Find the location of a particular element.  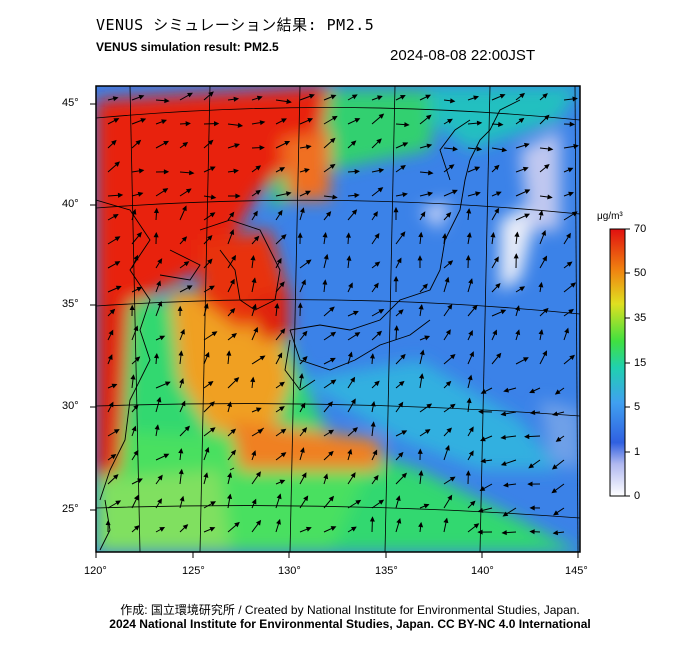

colorbar-unit: μg/m³ is located at coordinates (610, 216).